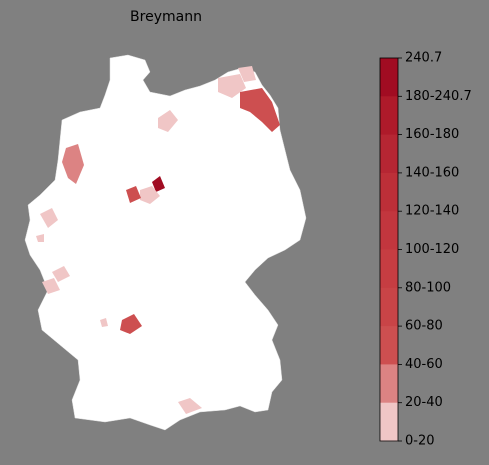  What do you see at coordinates (424, 402) in the screenshot?
I see `colorbar-label: 20-40` at bounding box center [424, 402].